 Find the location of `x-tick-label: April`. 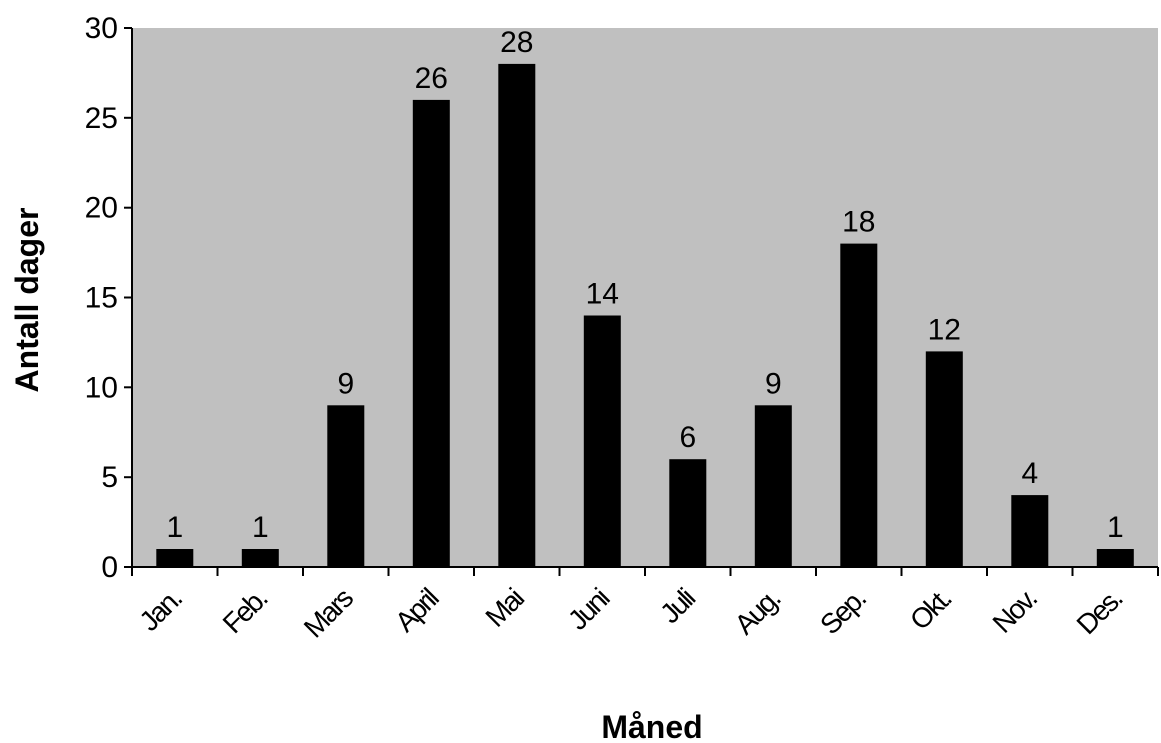

x-tick-label: April is located at coordinates (416, 610).